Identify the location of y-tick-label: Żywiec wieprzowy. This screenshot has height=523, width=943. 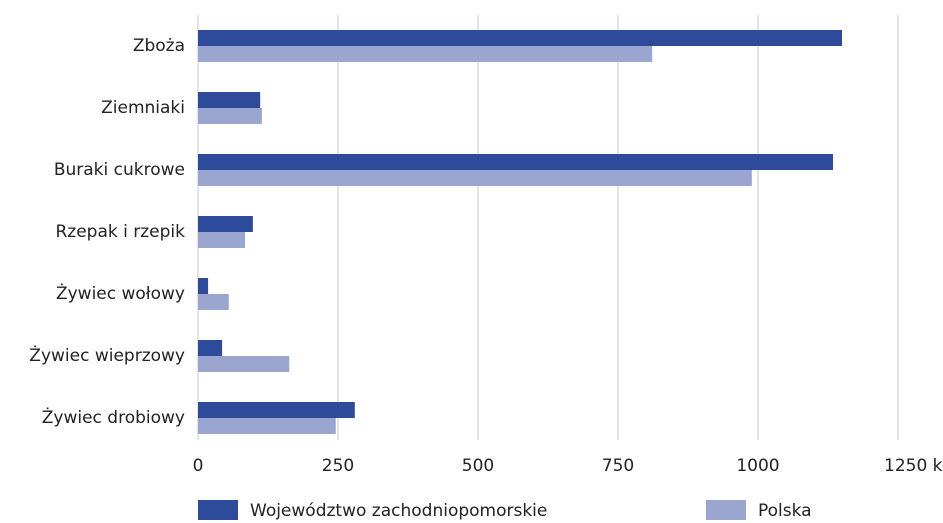
(107, 355).